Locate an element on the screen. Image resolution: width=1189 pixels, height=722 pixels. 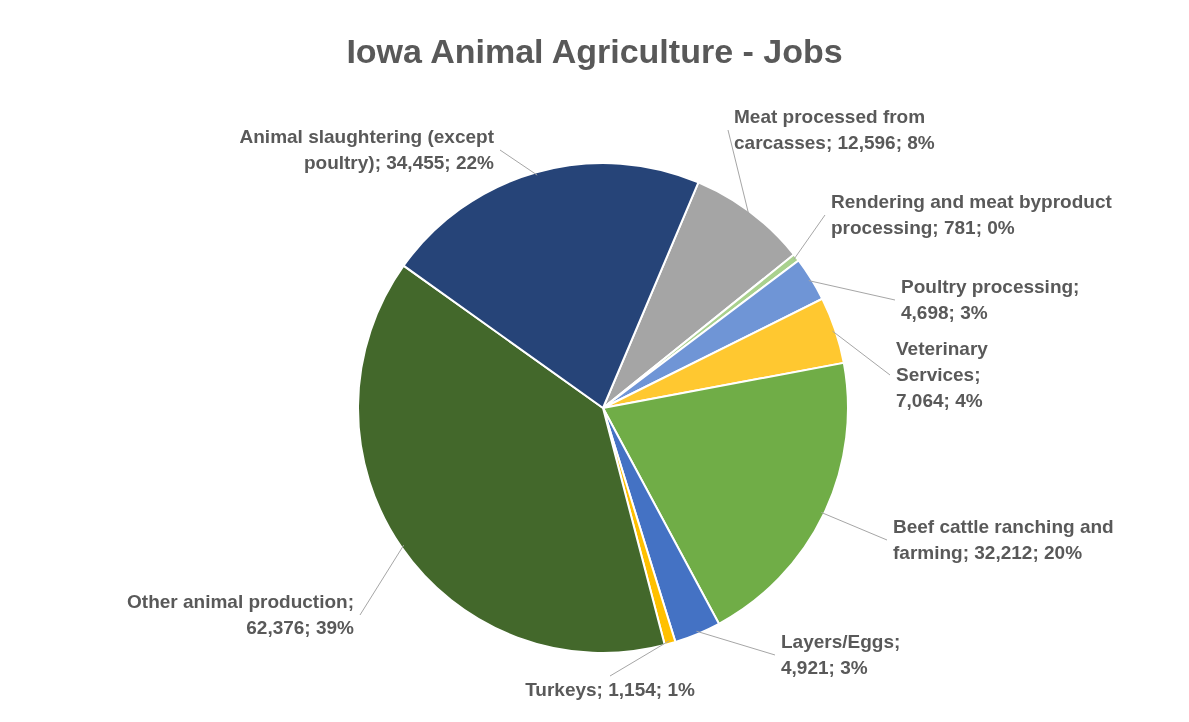
slice-label: Poultry processing; 4,698; 3% is located at coordinates (990, 299).